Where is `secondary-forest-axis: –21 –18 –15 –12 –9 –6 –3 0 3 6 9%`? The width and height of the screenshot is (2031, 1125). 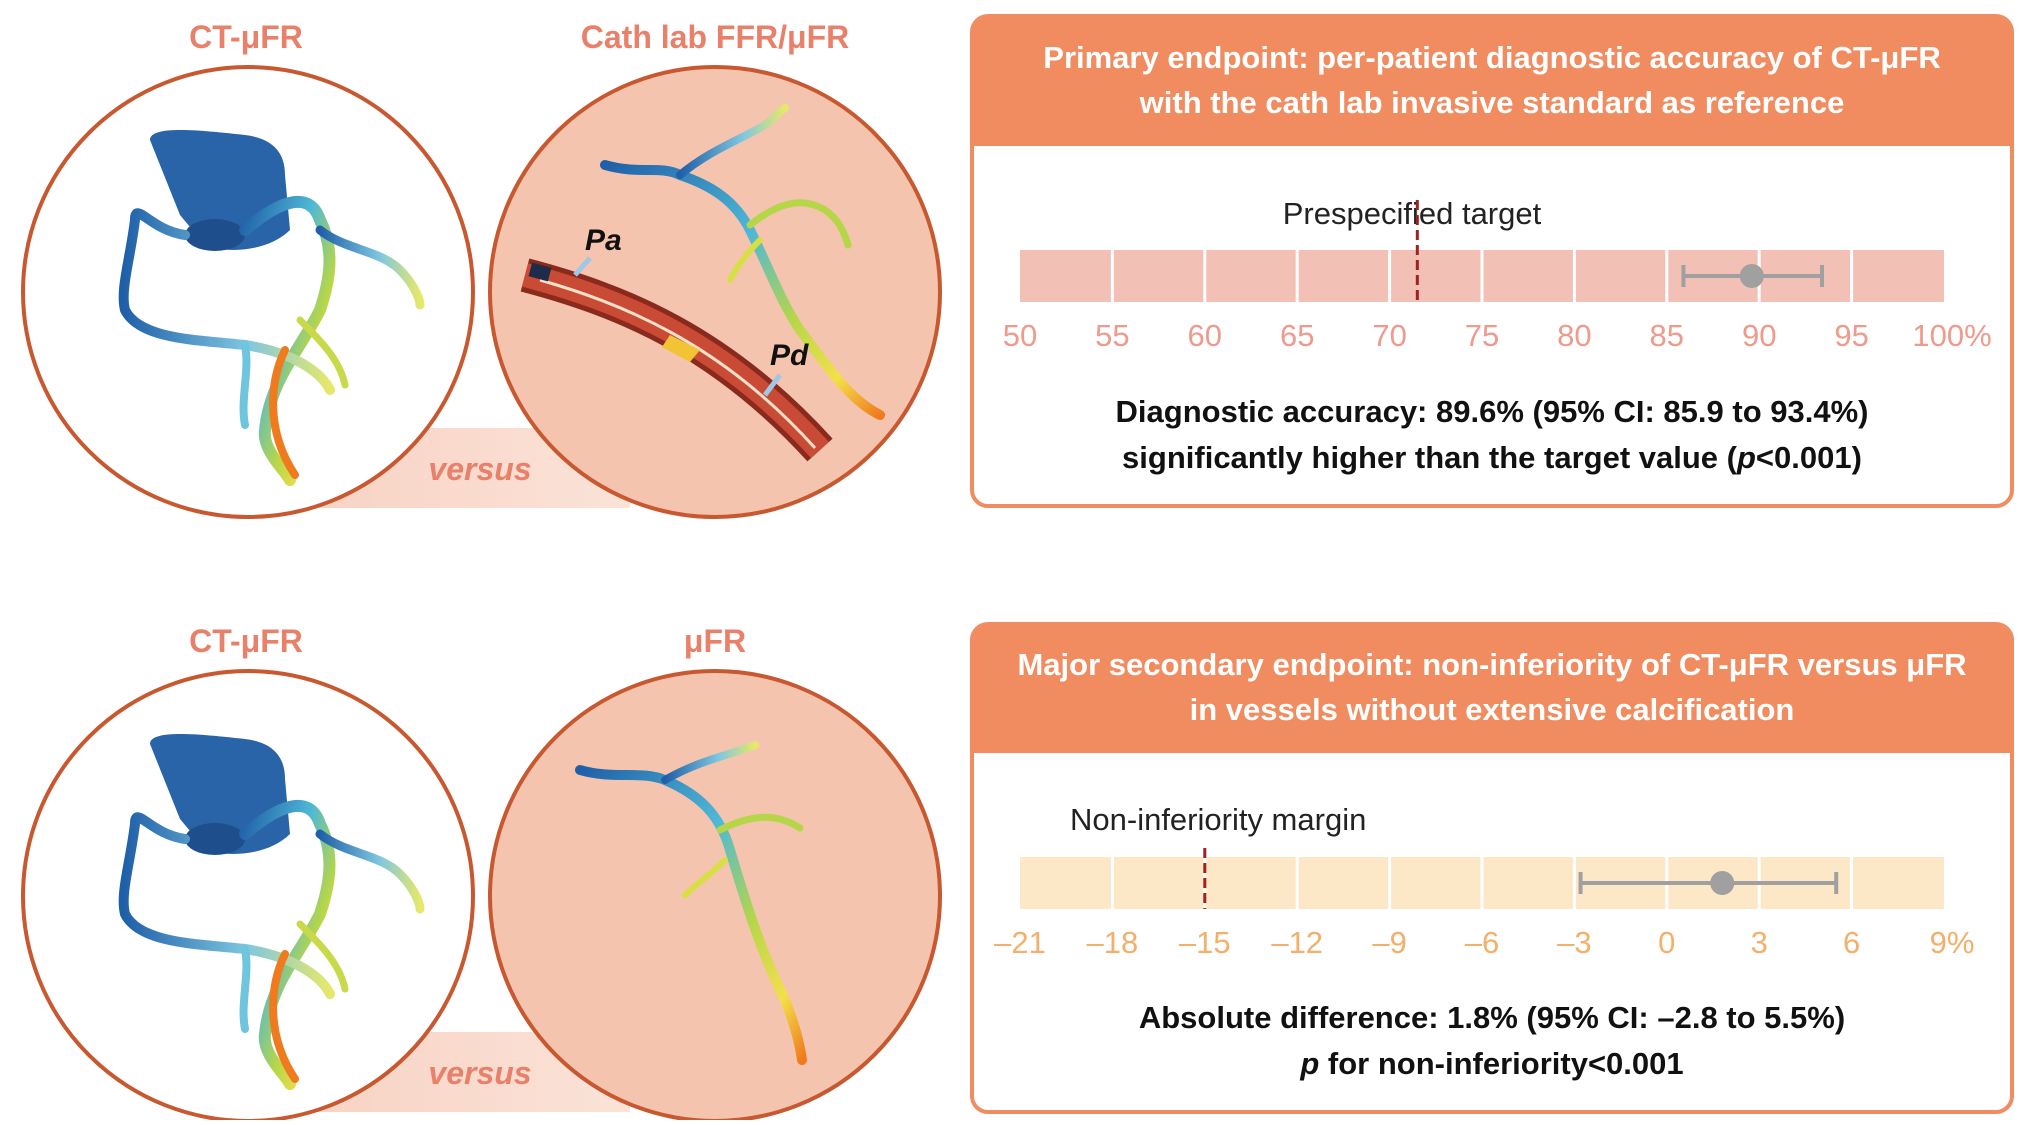
secondary-forest-axis: –21 –18 –15 –12 –9 –6 –3 0 3 6 9% is located at coordinates (1484, 904).